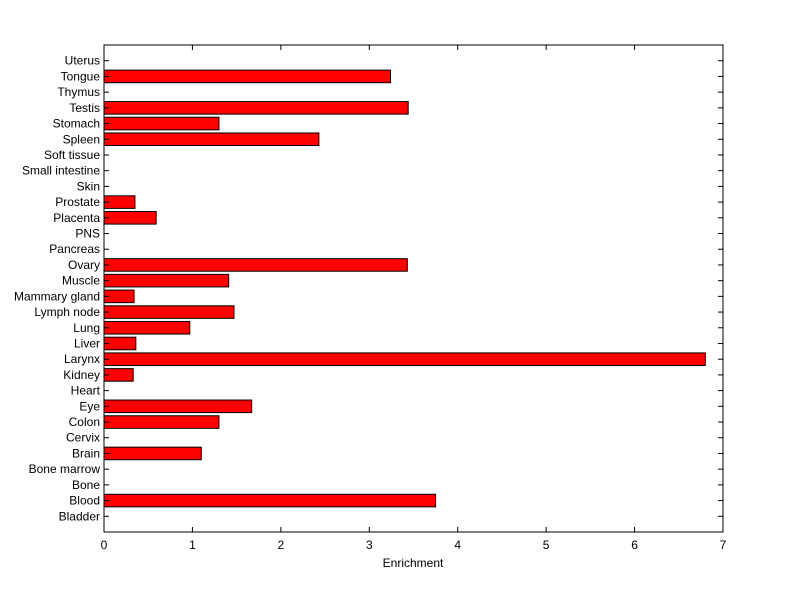 The height and width of the screenshot is (604, 800). Describe the element at coordinates (81, 375) in the screenshot. I see `y-tick-label-kidney: Kidney` at that location.